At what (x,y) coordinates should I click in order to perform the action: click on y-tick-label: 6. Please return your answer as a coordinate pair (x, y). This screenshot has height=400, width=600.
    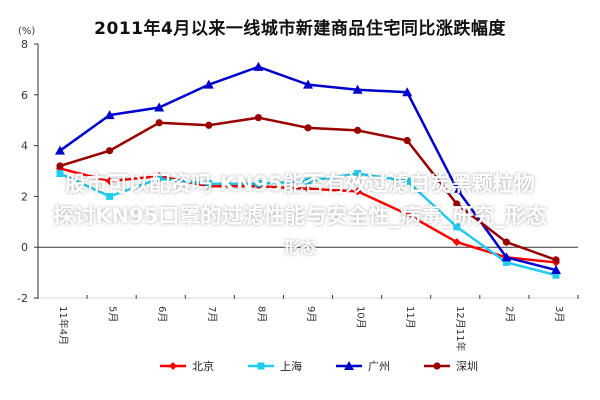
    Looking at the image, I should click on (24, 95).